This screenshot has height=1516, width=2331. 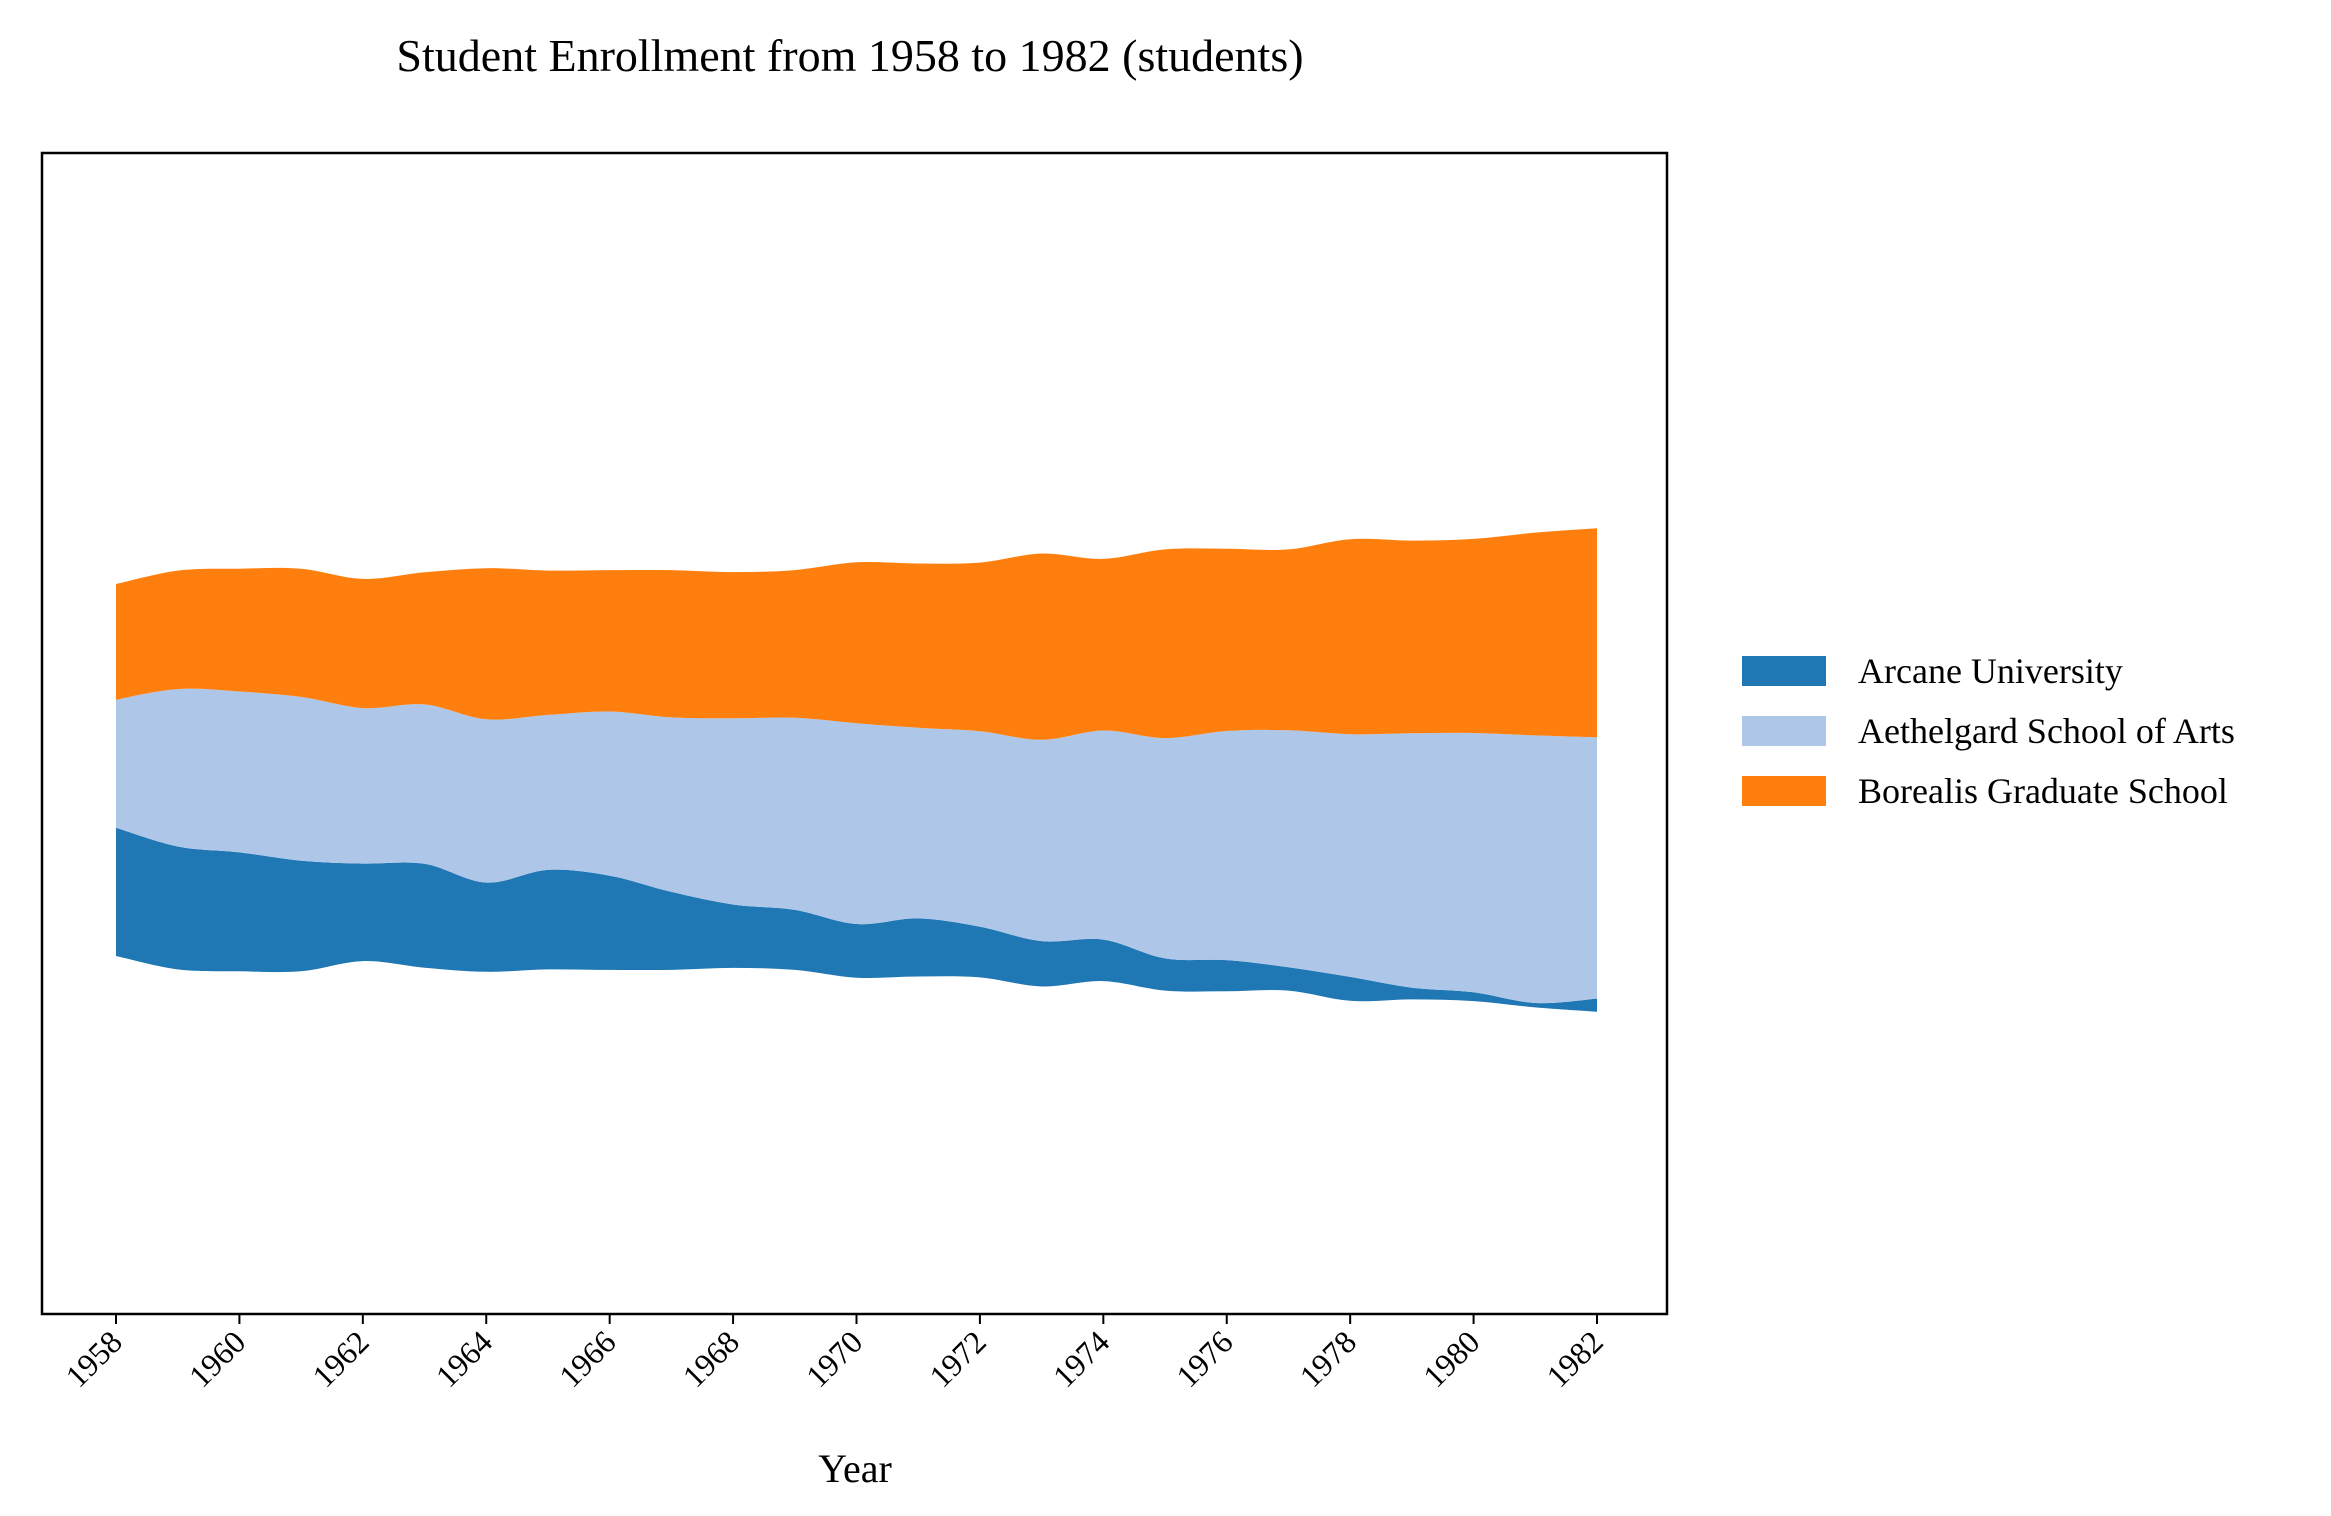 What do you see at coordinates (856, 919) in the screenshot?
I see `stream-area-arcane-university` at bounding box center [856, 919].